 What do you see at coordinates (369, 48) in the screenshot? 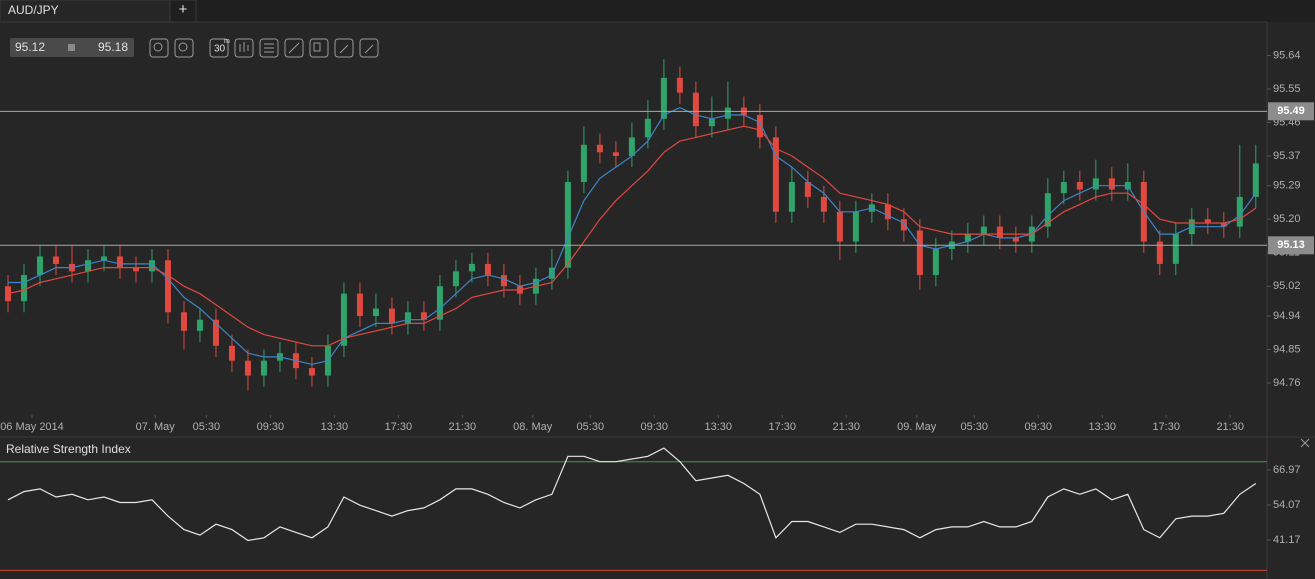
I see `eraser-button` at bounding box center [369, 48].